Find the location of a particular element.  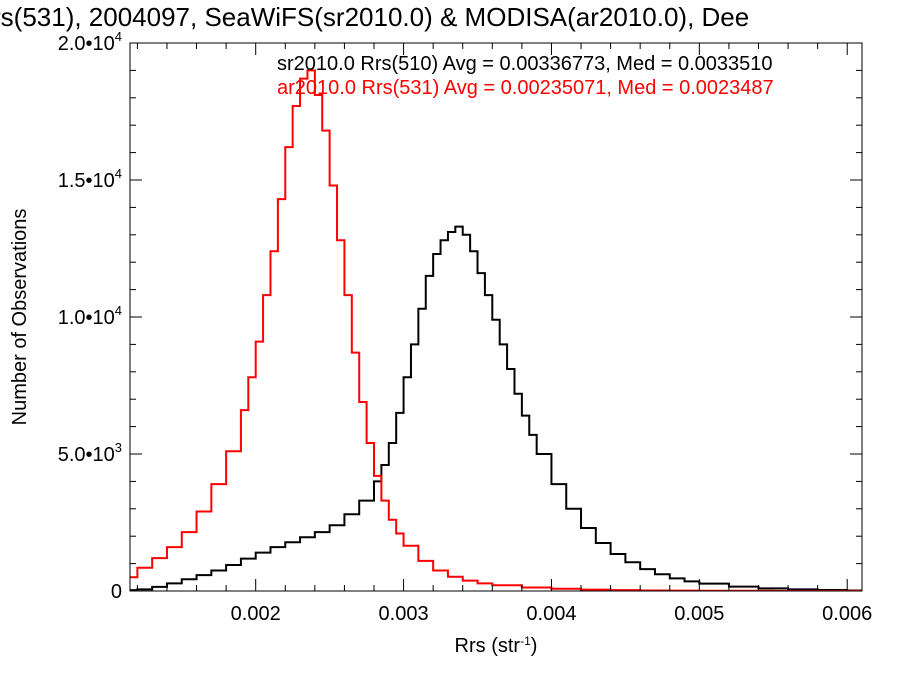

x-tick-label: 0.002 is located at coordinates (256, 614).